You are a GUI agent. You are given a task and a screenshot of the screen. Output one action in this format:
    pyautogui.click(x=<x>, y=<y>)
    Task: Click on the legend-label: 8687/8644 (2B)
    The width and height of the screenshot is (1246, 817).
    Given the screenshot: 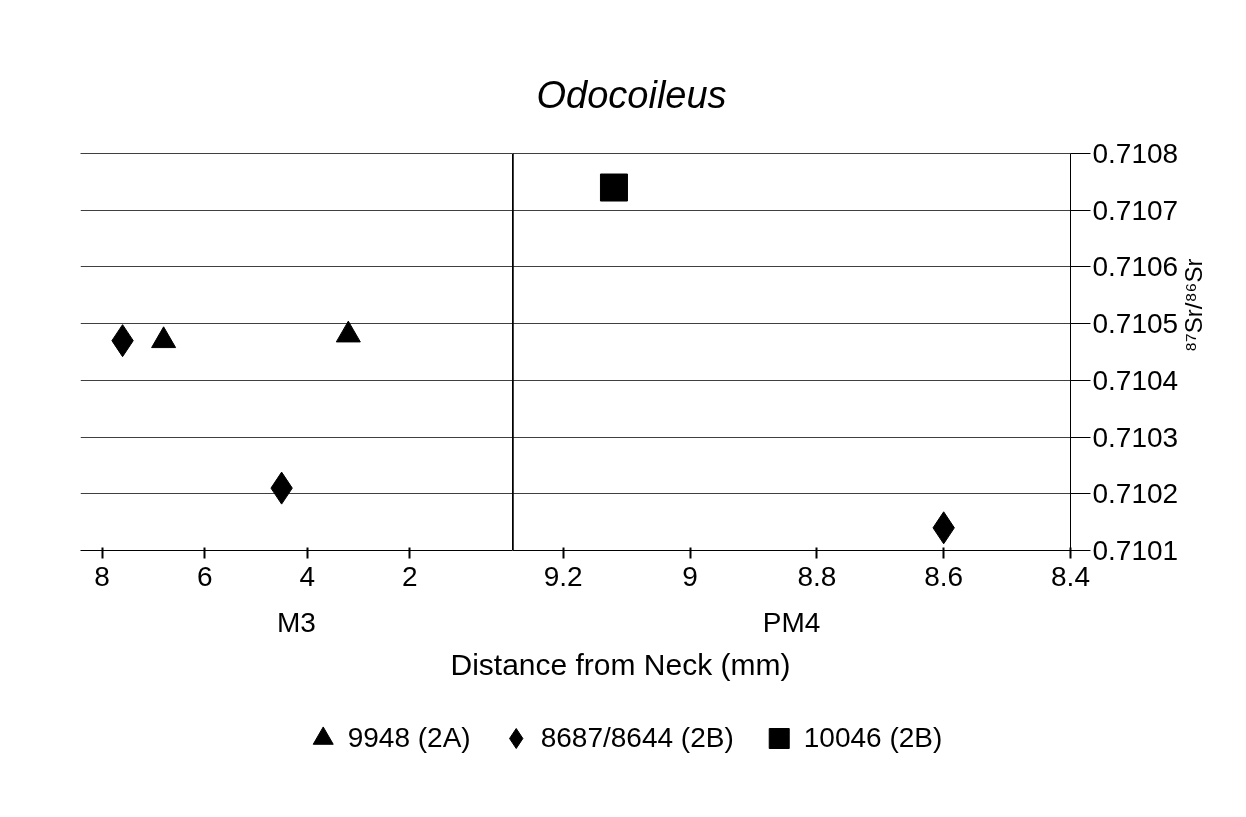 What is the action you would take?
    pyautogui.click(x=637, y=737)
    